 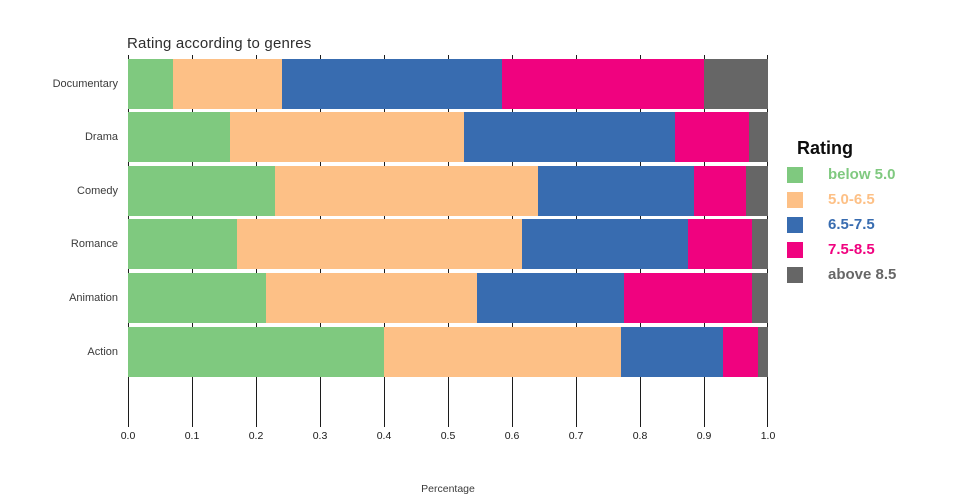 I want to click on bar-row-documentary, so click(x=448, y=83).